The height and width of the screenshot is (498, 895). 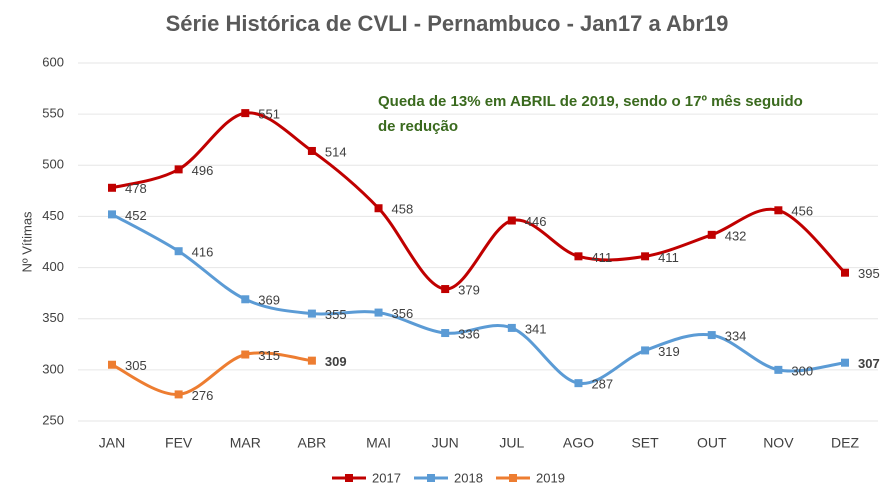 What do you see at coordinates (869, 273) in the screenshot?
I see `data-label: 395` at bounding box center [869, 273].